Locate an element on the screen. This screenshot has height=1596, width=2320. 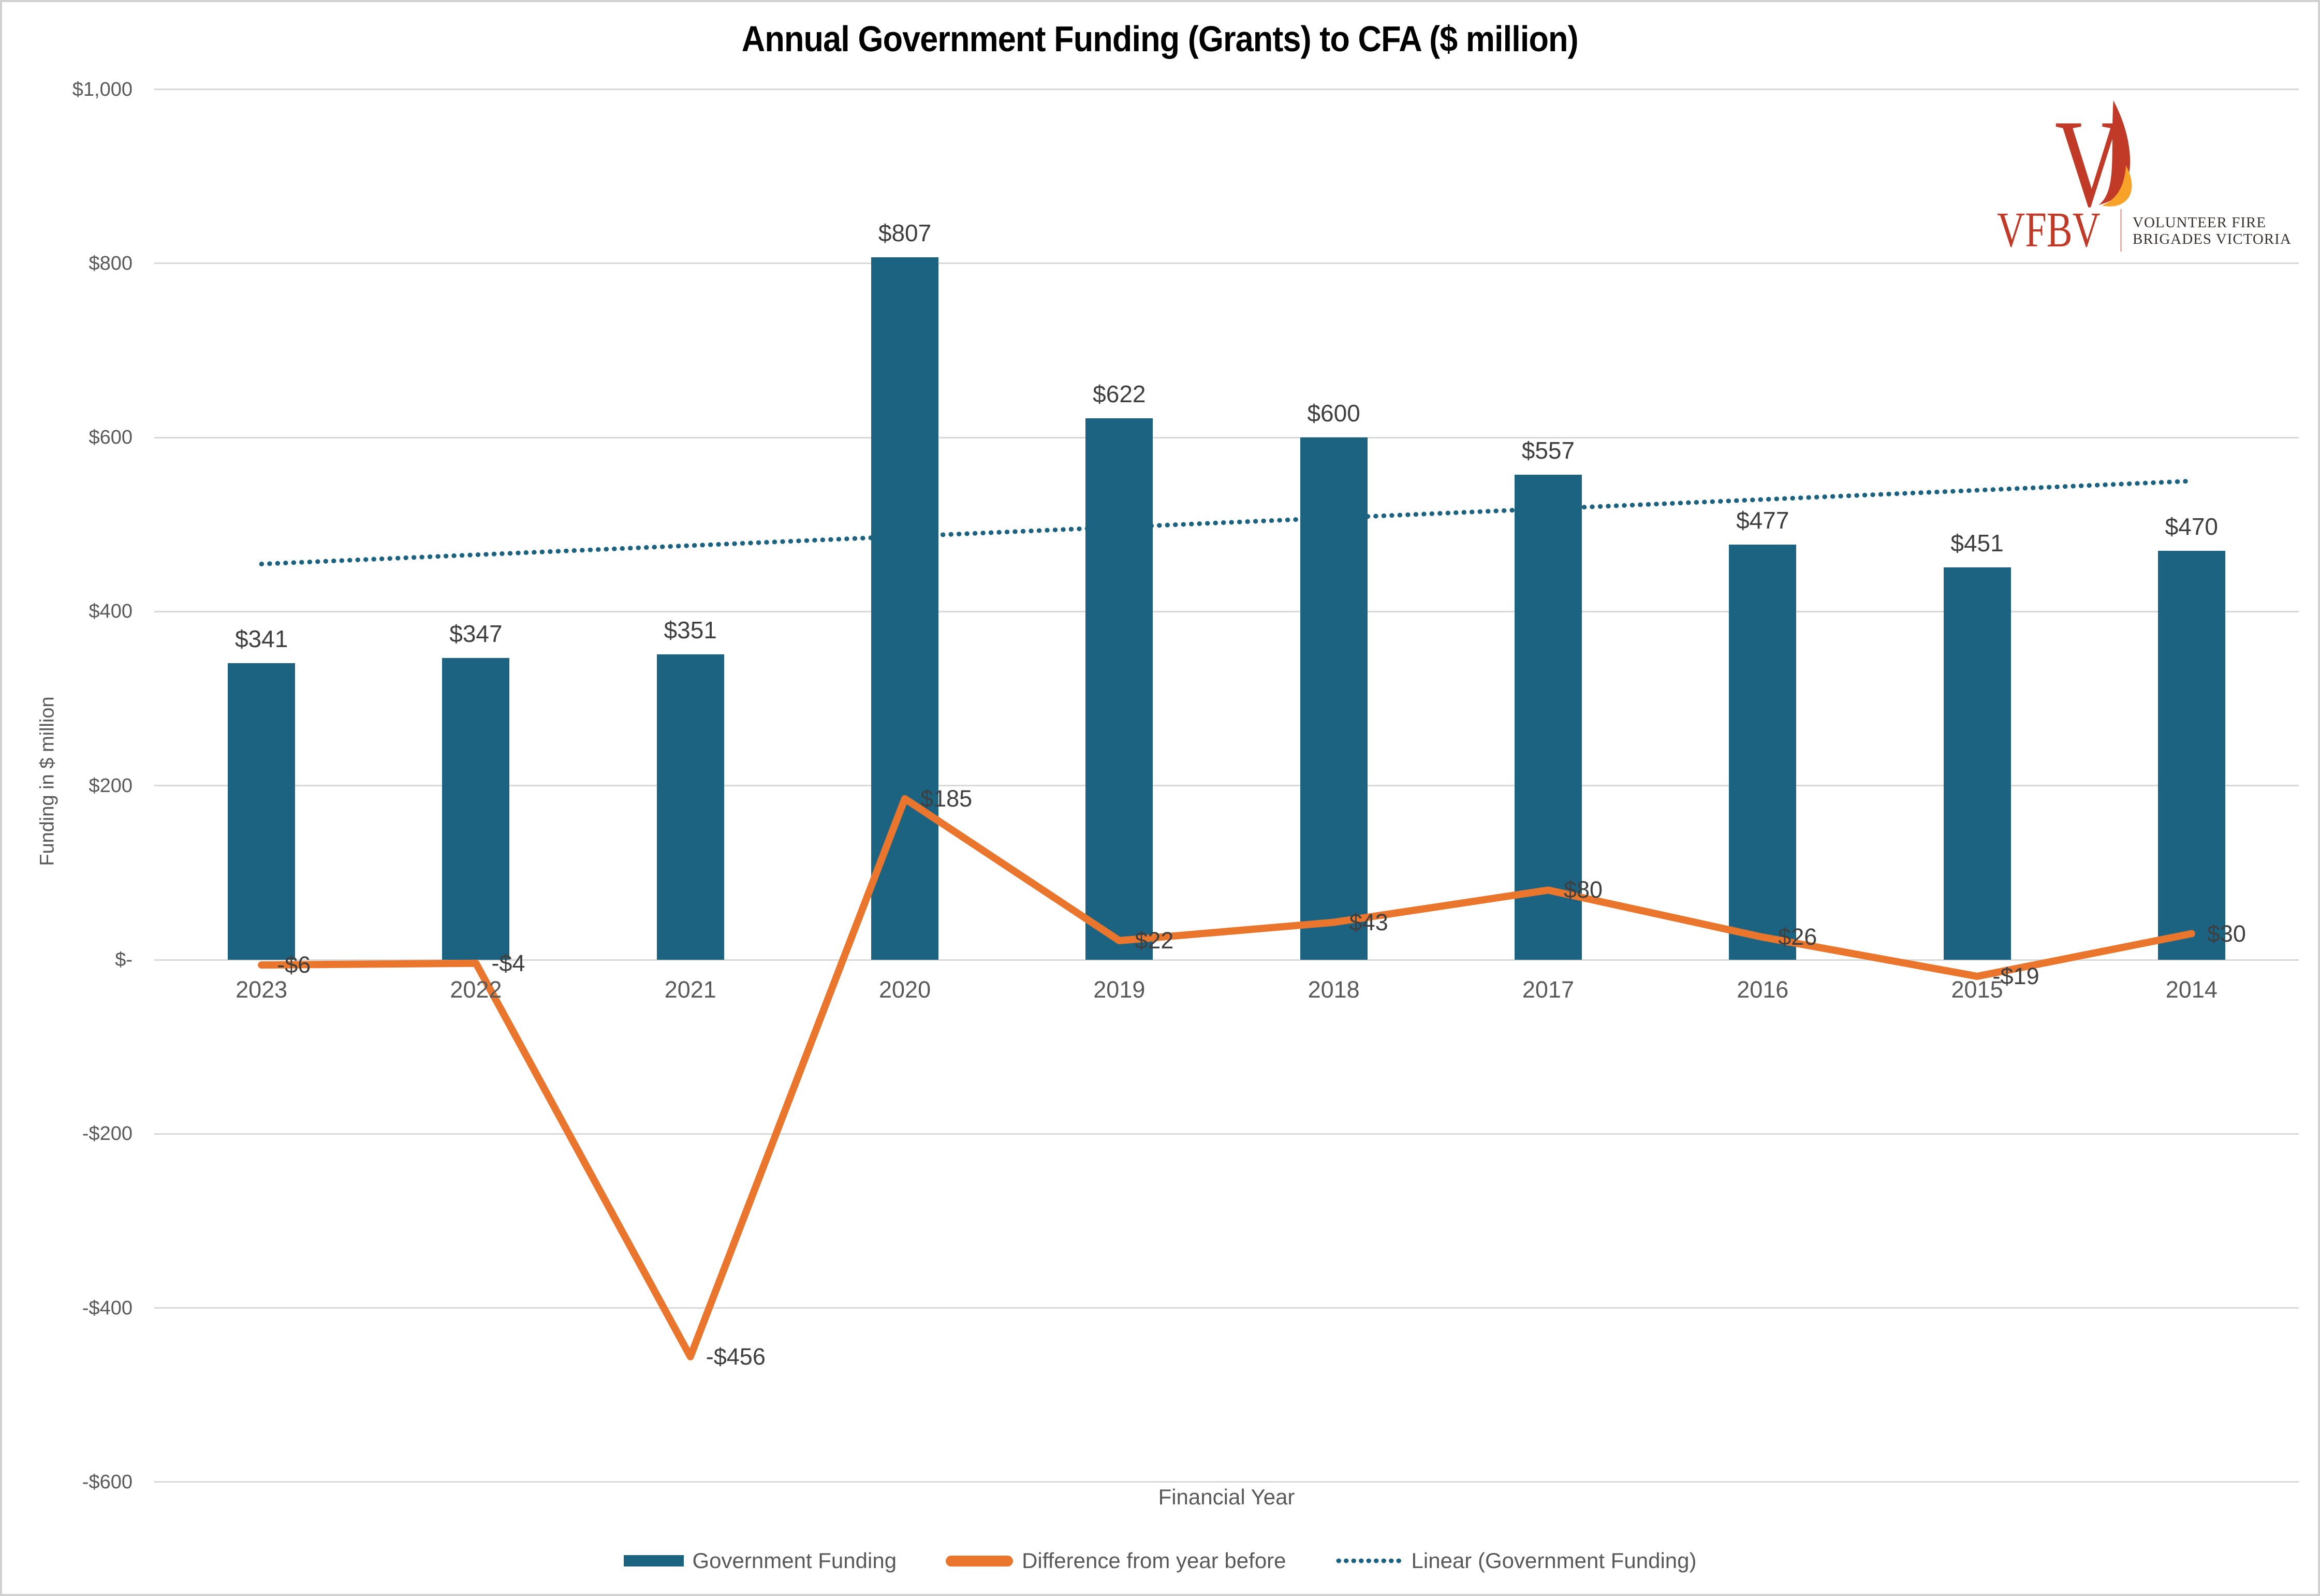
legend-line-swatch is located at coordinates (980, 1560).